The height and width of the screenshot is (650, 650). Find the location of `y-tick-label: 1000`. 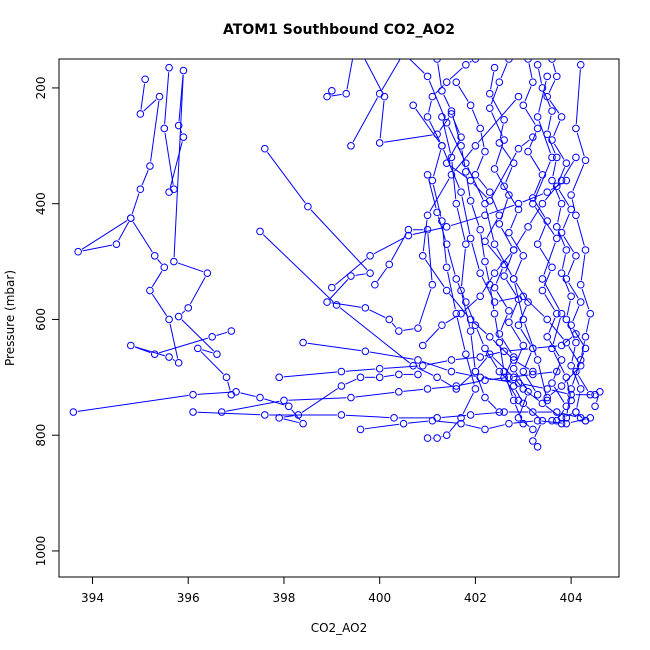

y-tick-label: 1000 is located at coordinates (41, 551).